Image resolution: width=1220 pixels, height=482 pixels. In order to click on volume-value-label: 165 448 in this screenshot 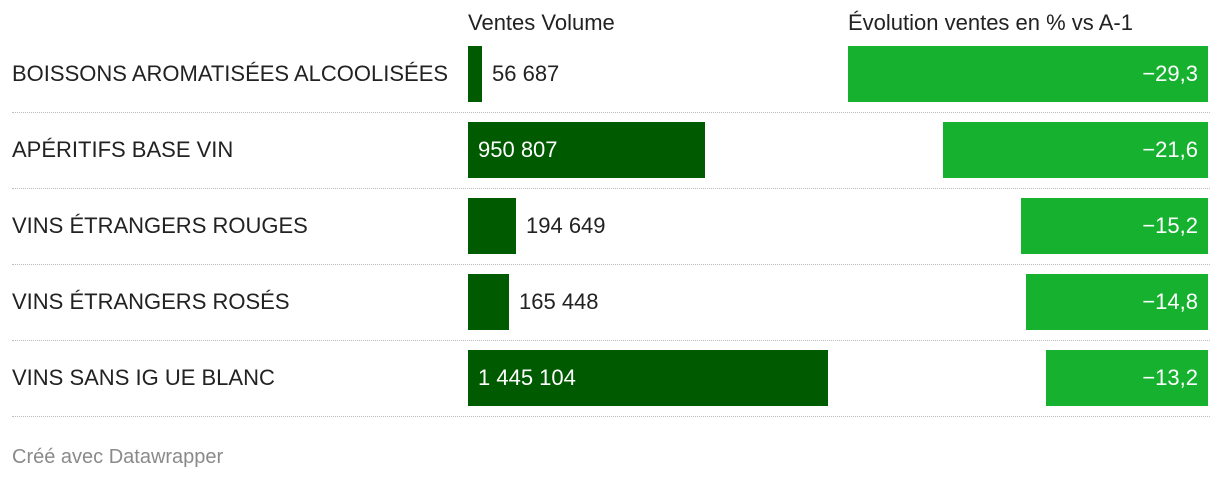, I will do `click(559, 301)`.